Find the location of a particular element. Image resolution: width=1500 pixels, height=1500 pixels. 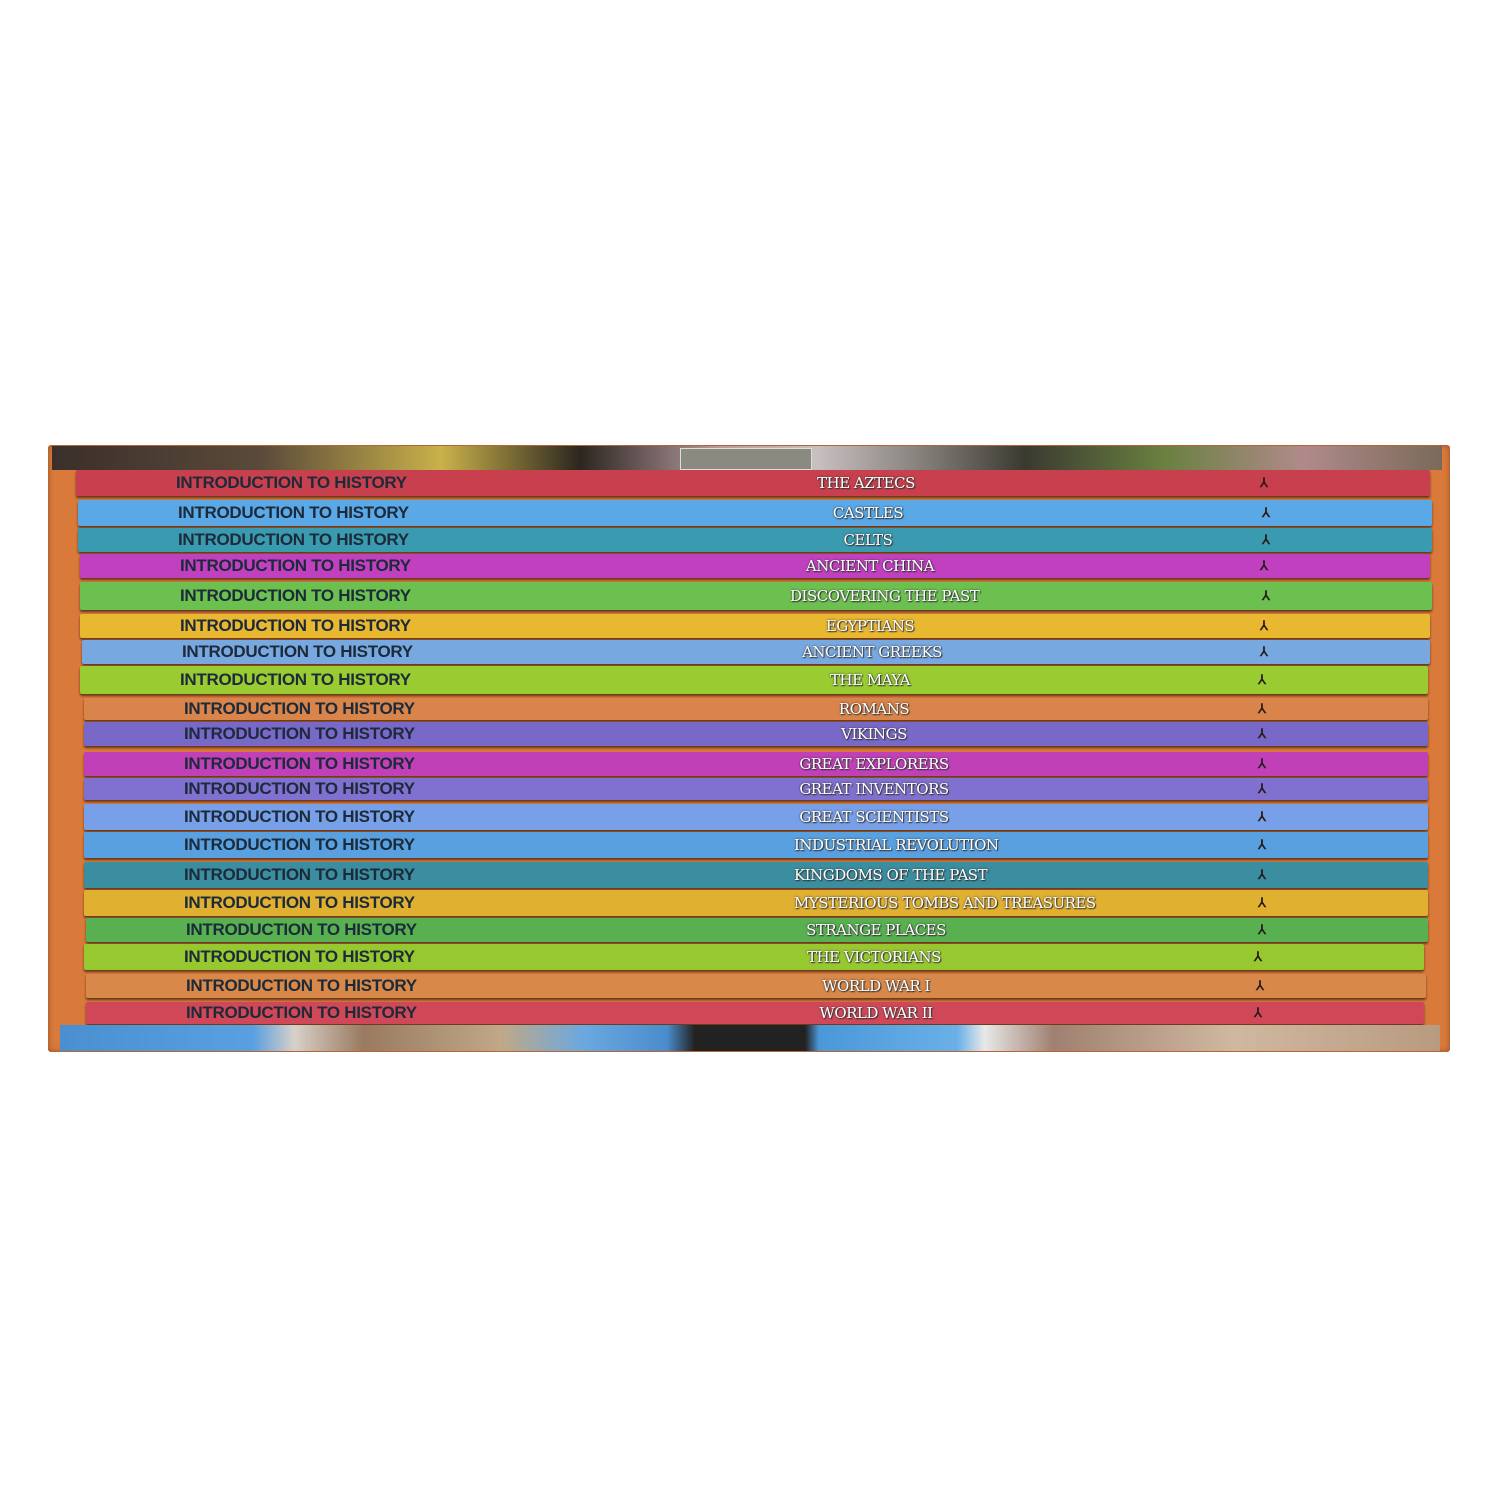

book-title: CELTS is located at coordinates (868, 540).